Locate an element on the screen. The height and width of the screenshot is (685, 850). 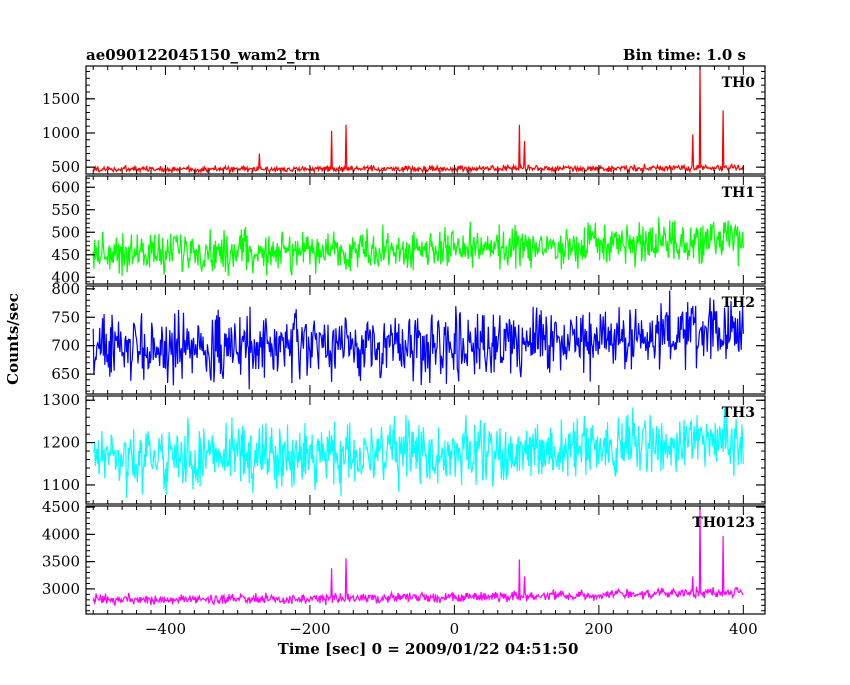
y-tick-label: 700 is located at coordinates (65, 346).